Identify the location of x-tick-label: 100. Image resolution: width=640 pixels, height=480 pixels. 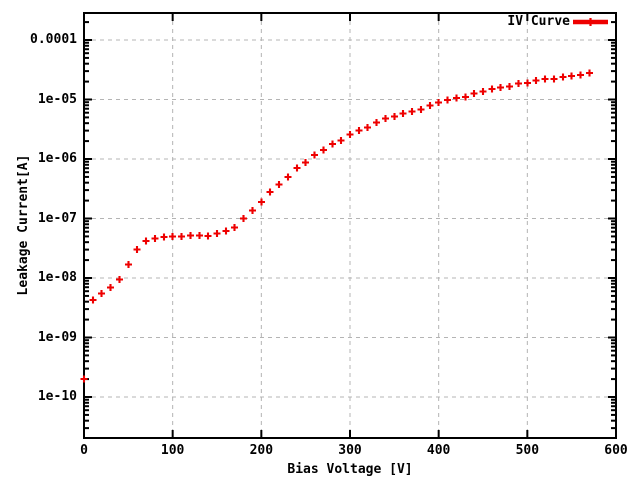
(172, 450).